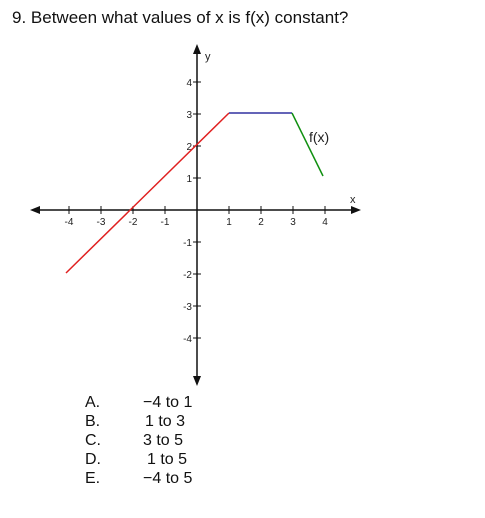 The width and height of the screenshot is (485, 518). I want to click on choice-text: 1 to 3, so click(165, 421).